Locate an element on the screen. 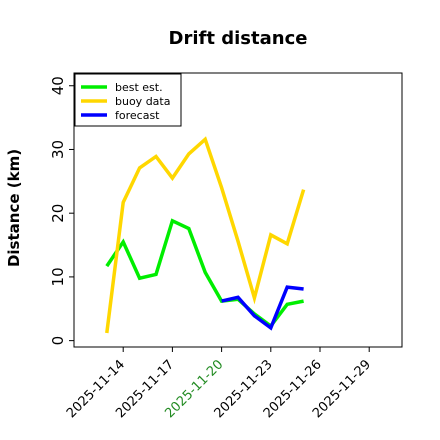  chart-title: Drift distance is located at coordinates (238, 38).